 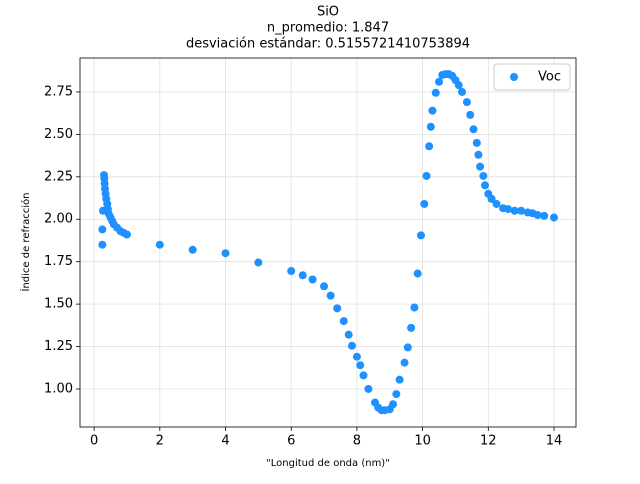 What do you see at coordinates (58, 388) in the screenshot?
I see `y-tick-label: 1.00` at bounding box center [58, 388].